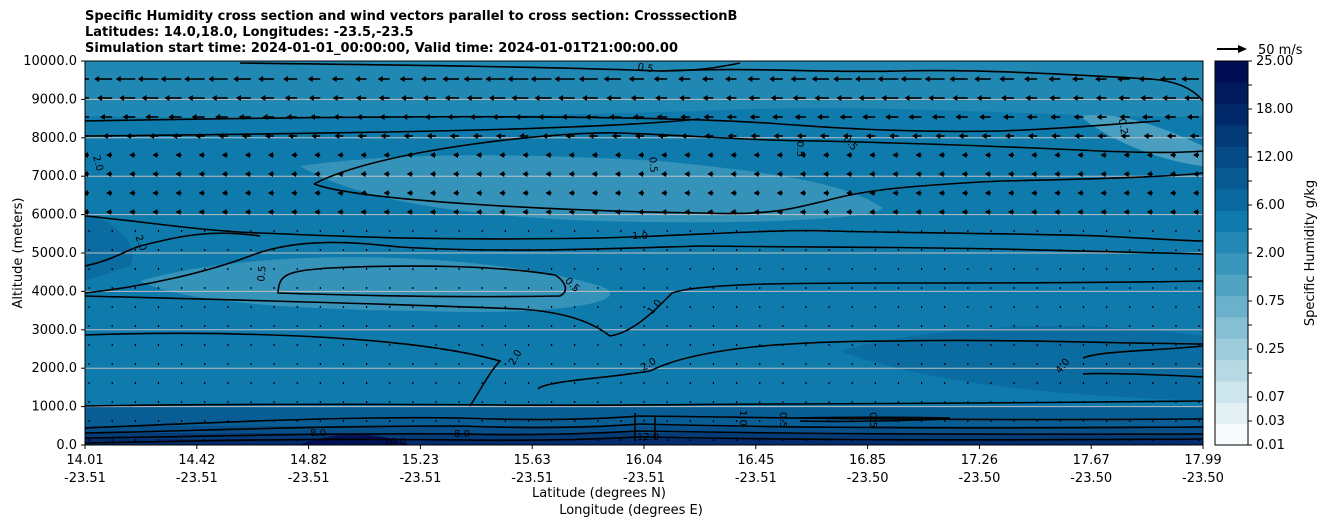 The height and width of the screenshot is (526, 1326). I want to click on x-tick-lat: 14.82, so click(308, 460).